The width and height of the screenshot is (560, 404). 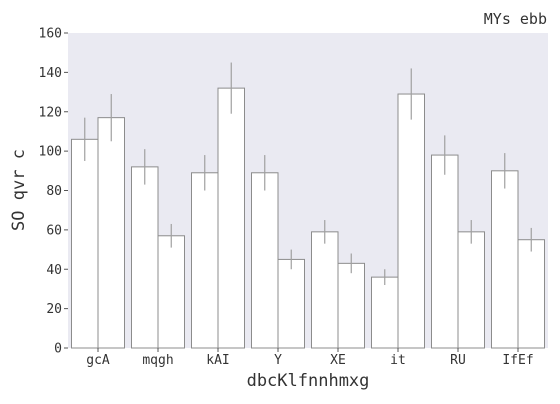 I want to click on y-tick-label: 160, so click(x=50, y=34).